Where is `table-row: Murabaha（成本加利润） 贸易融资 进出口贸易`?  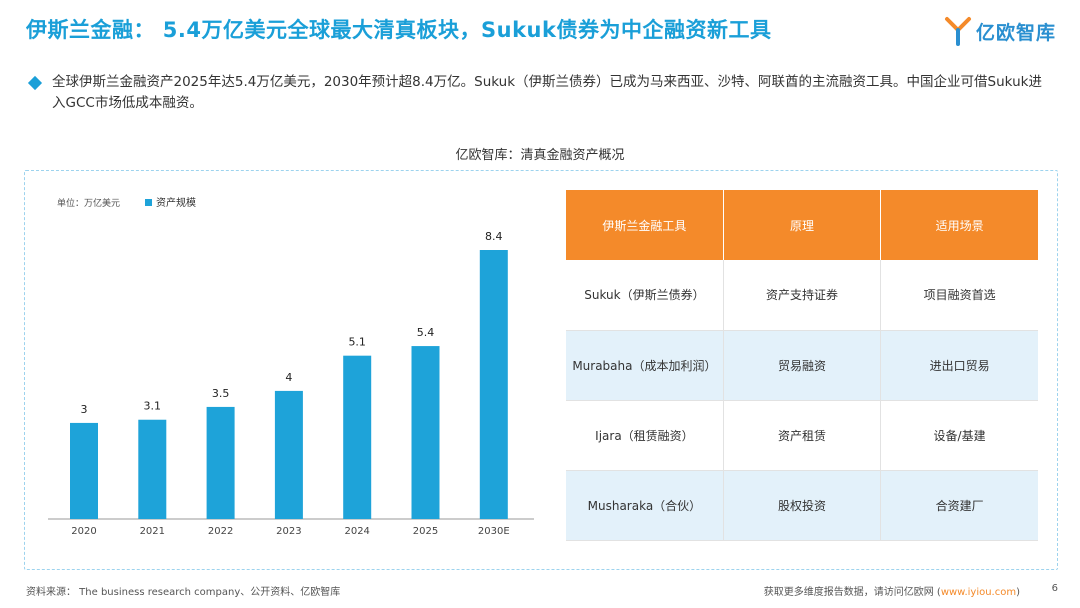
table-row: Murabaha（成本加利润） 贸易融资 进出口贸易 is located at coordinates (802, 365).